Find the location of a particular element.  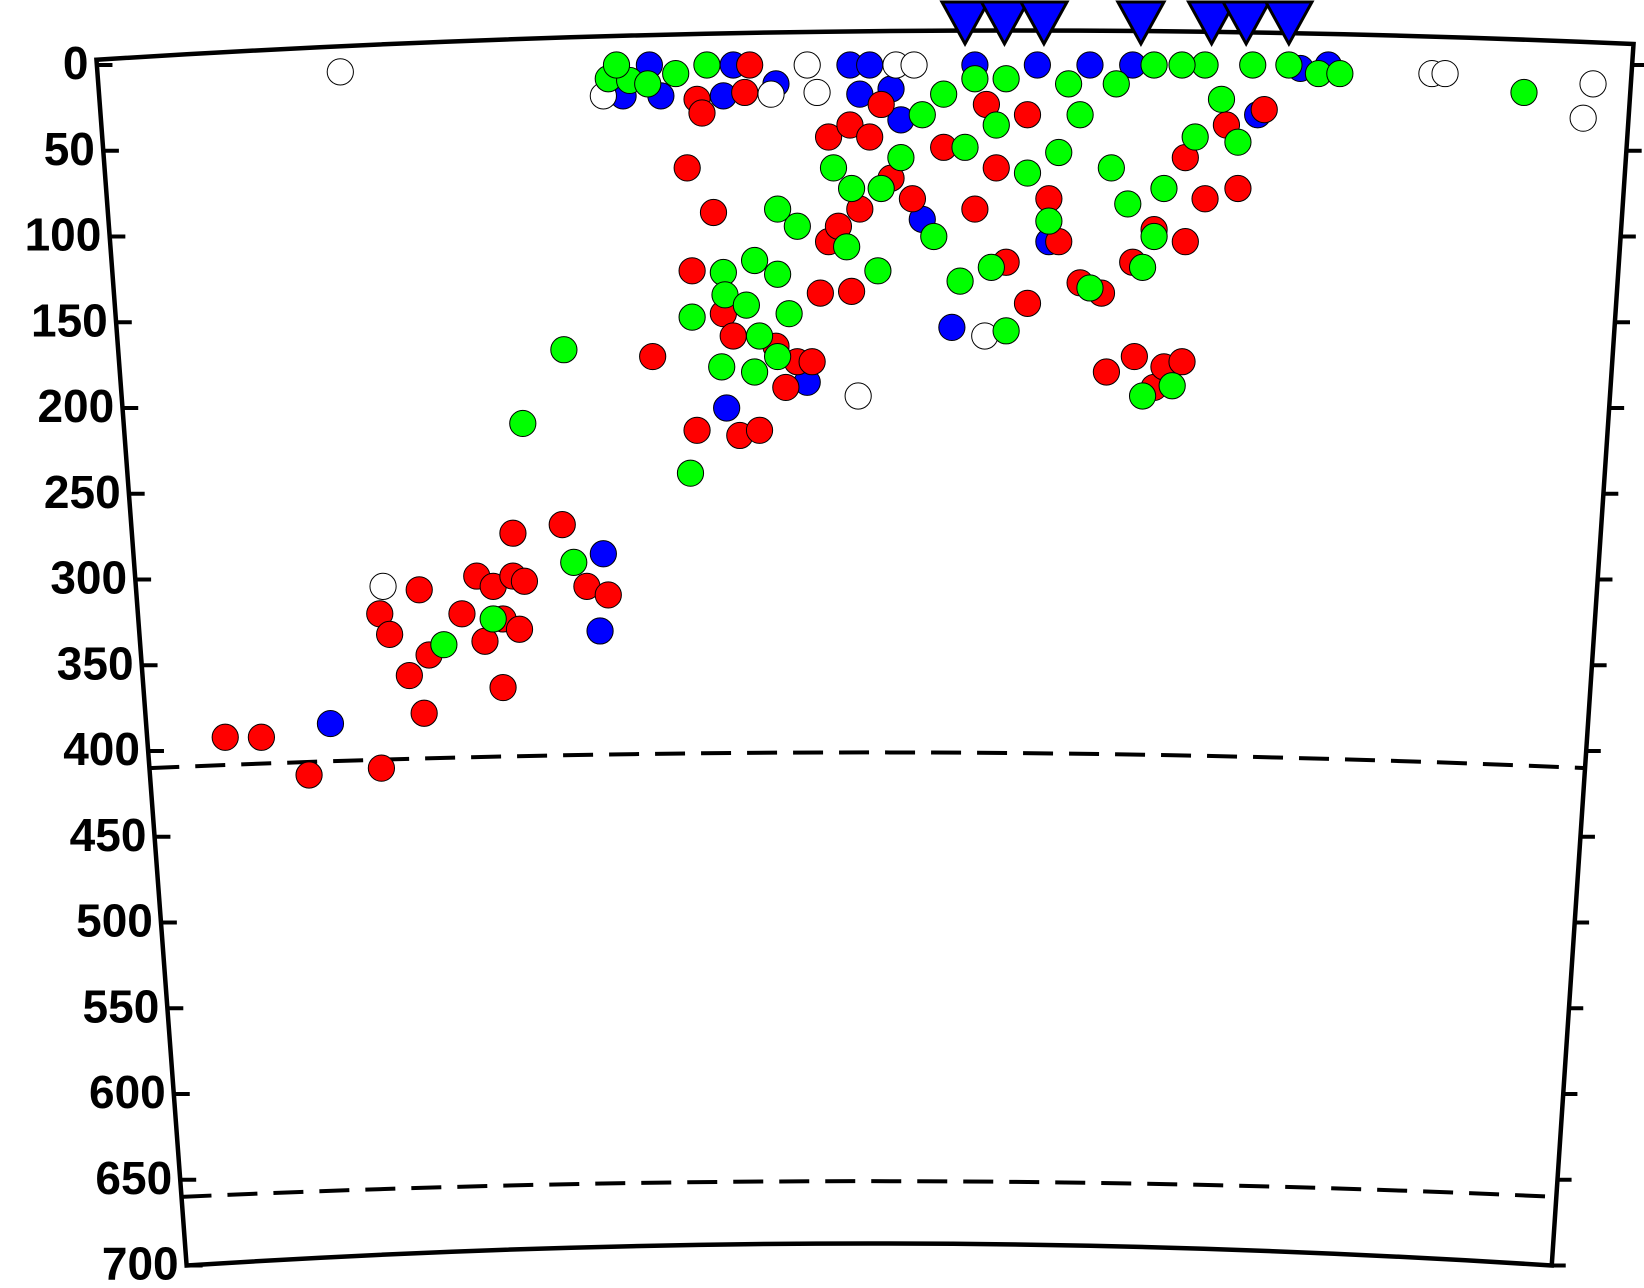

y-tick-label: 150 is located at coordinates (69, 320).